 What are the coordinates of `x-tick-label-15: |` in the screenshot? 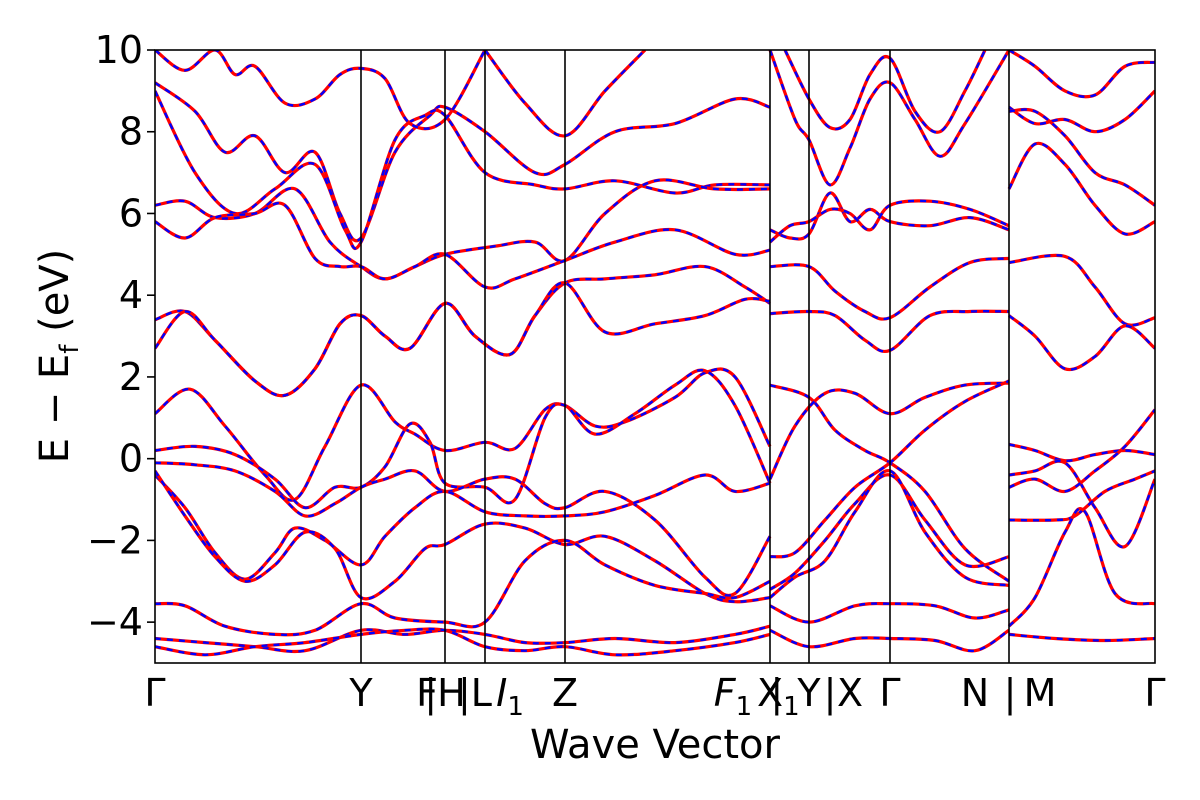 It's located at (1010, 693).